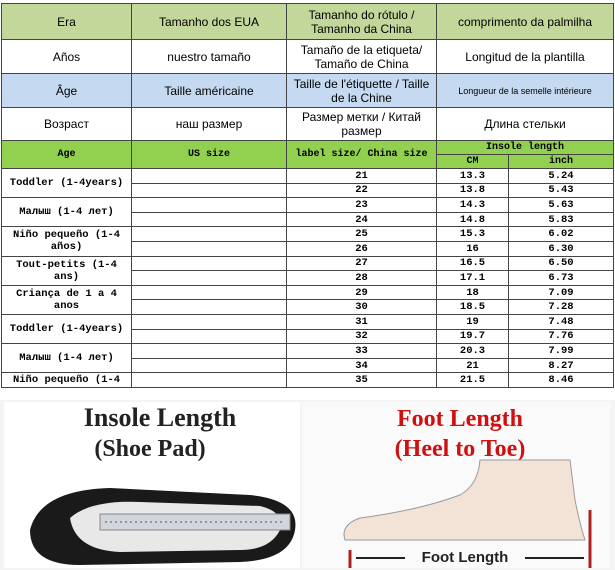  What do you see at coordinates (160, 417) in the screenshot?
I see `left-title: Insole Length` at bounding box center [160, 417].